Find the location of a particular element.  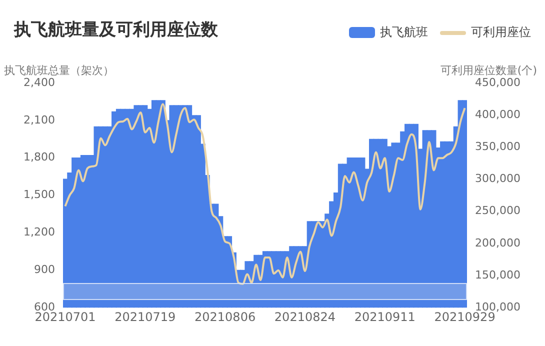

legend-label: 可利用座位 is located at coordinates (500, 32).